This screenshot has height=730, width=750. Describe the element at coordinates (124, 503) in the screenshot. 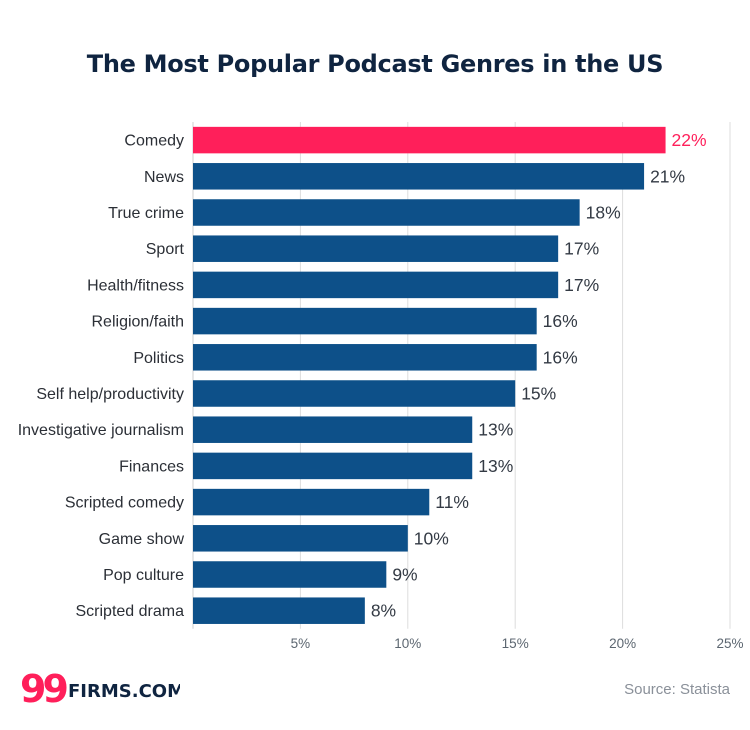

I see `category-label: Scripted comedy` at that location.